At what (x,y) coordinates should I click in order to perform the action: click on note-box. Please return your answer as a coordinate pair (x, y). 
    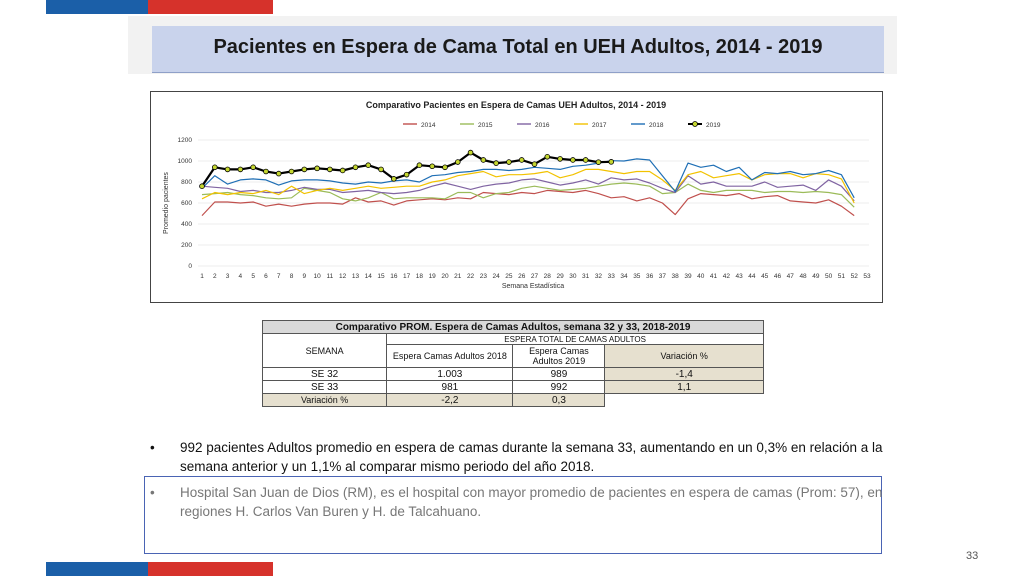
    Looking at the image, I should click on (513, 515).